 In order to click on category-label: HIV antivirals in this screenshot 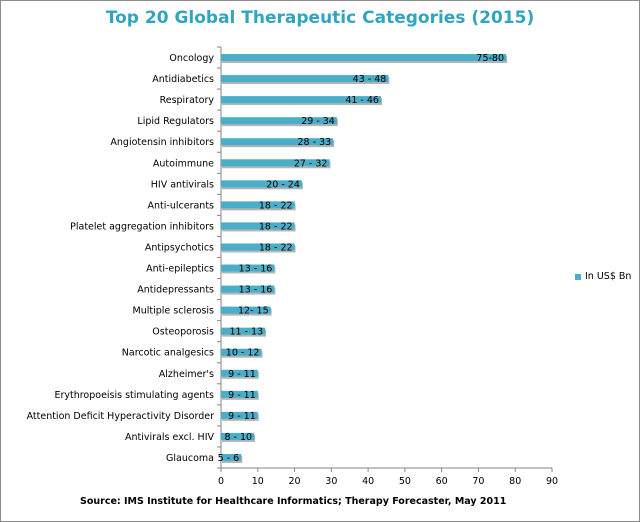, I will do `click(182, 184)`.